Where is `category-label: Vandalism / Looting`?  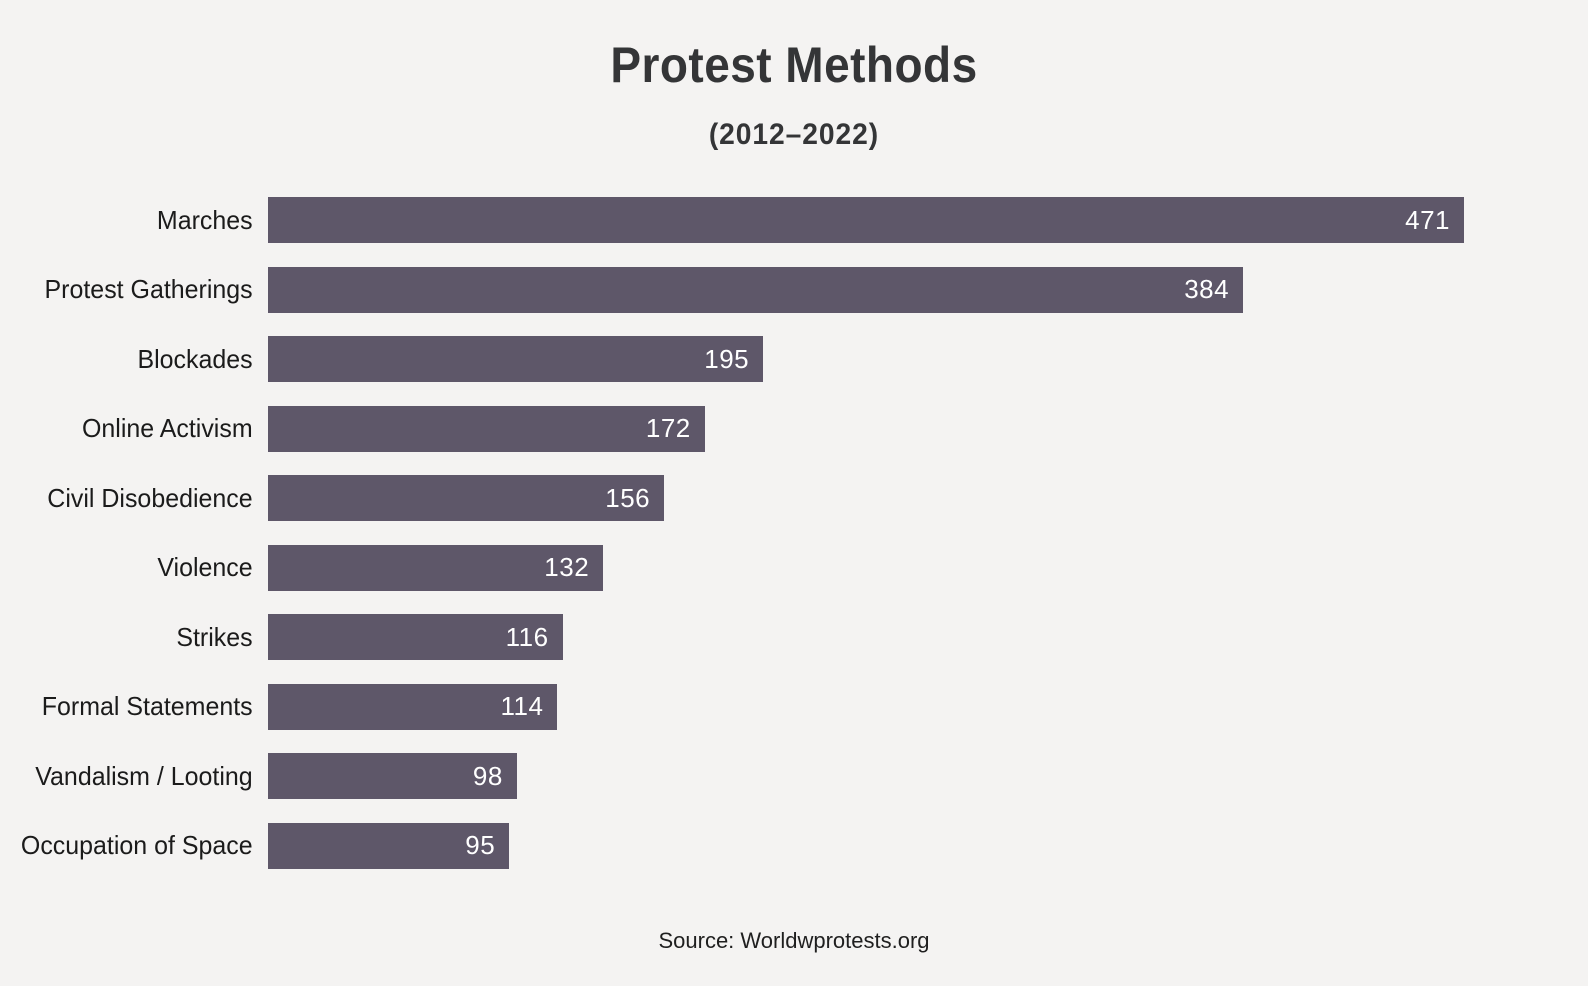
category-label: Vandalism / Looting is located at coordinates (144, 775).